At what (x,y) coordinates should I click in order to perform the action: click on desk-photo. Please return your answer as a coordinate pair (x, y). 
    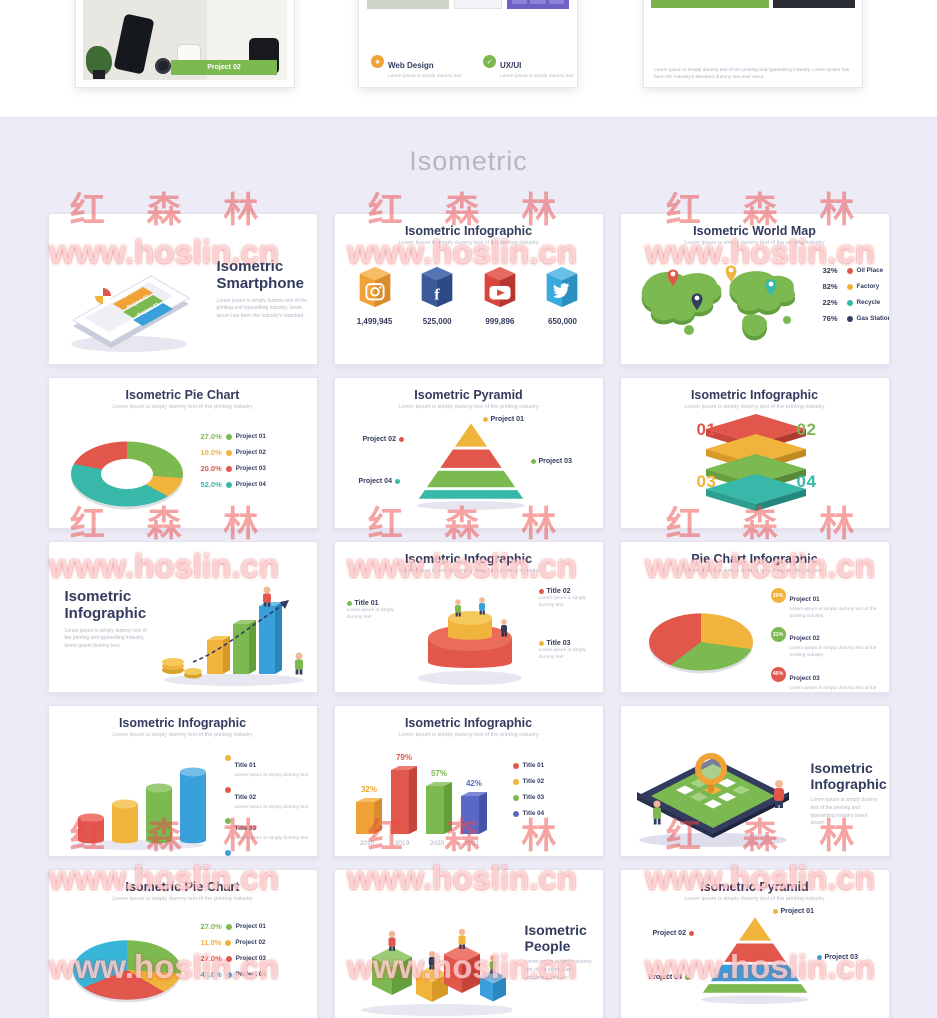
    Looking at the image, I should click on (408, 4).